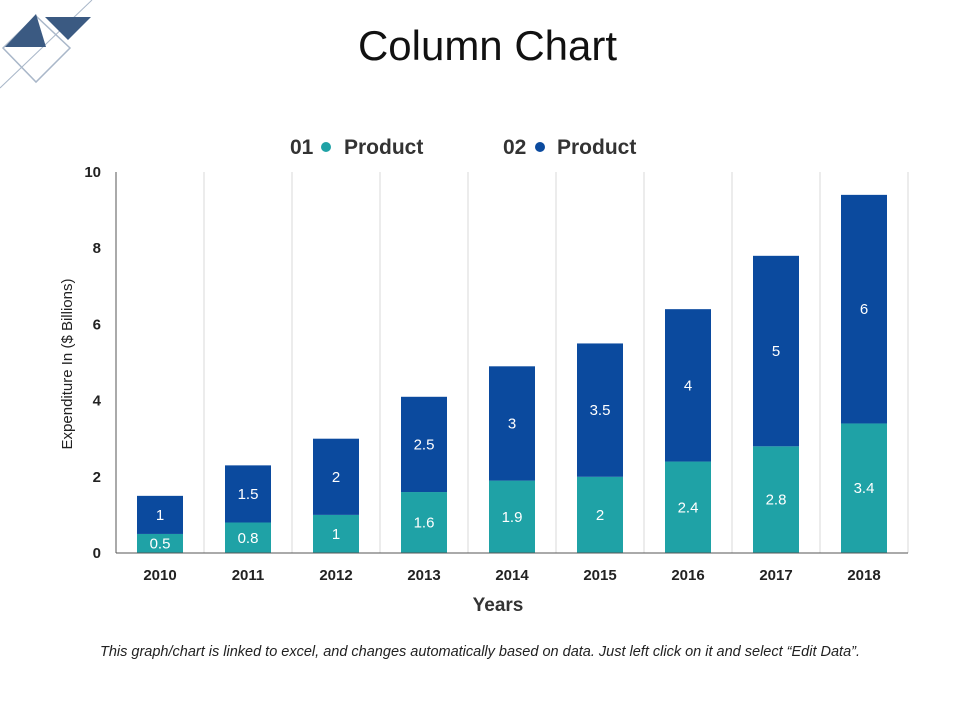  Describe the element at coordinates (423, 575) in the screenshot. I see `x-tick-label: 2013` at that location.